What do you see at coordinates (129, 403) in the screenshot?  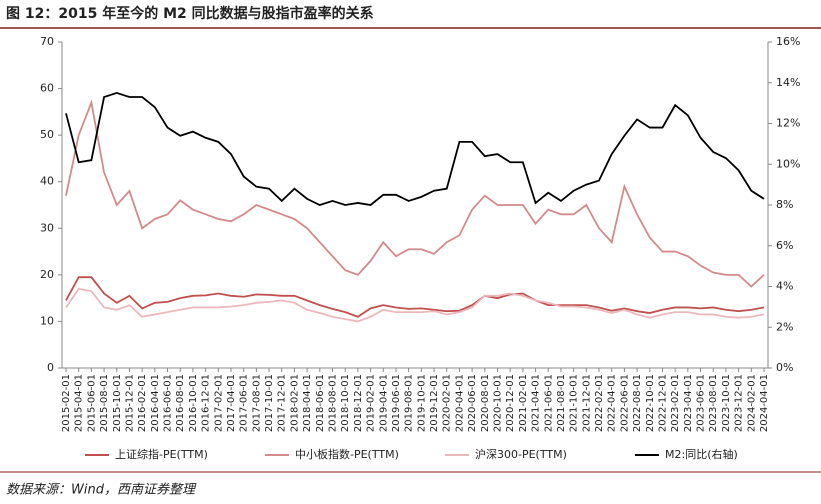 I see `x-tick-label: 2015-12-01` at bounding box center [129, 403].